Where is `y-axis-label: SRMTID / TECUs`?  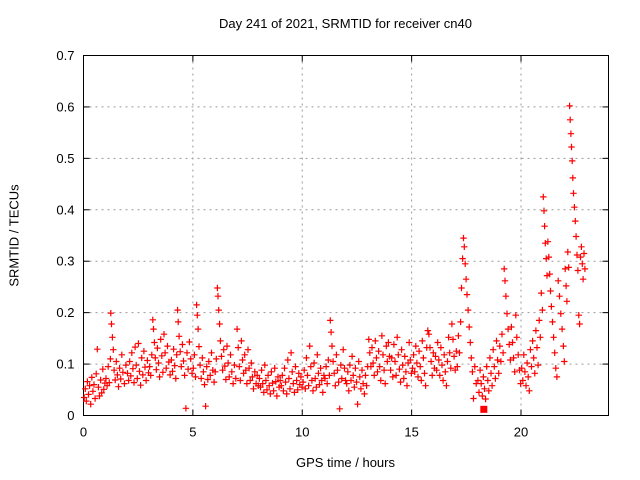 y-axis-label: SRMTID / TECUs is located at coordinates (14, 235).